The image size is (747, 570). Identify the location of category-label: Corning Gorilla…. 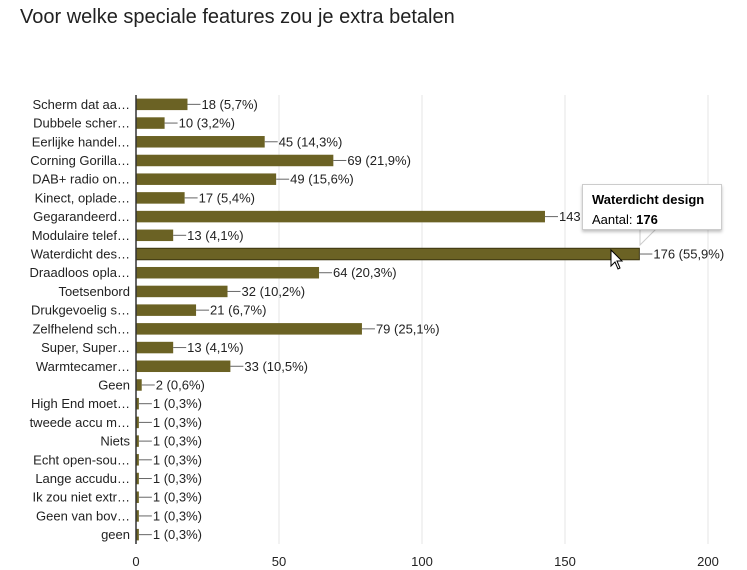
(80, 160).